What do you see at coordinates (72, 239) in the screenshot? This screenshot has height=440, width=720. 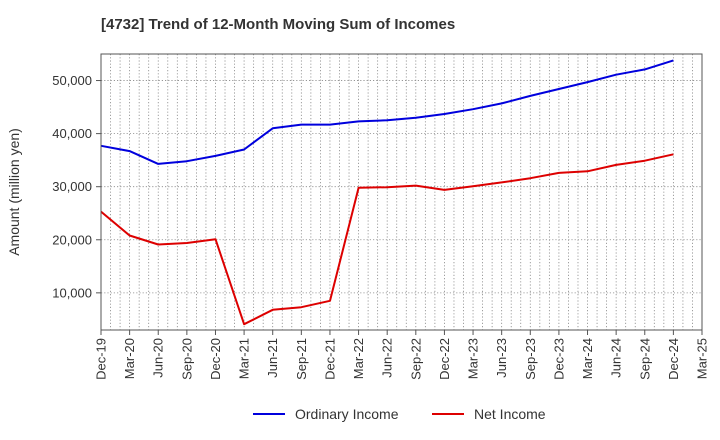 I see `y-tick-label: 20,000` at bounding box center [72, 239].